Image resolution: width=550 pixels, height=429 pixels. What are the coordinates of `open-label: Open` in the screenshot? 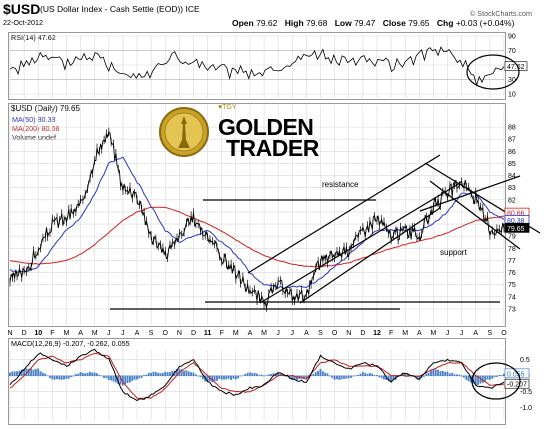 It's located at (243, 23).